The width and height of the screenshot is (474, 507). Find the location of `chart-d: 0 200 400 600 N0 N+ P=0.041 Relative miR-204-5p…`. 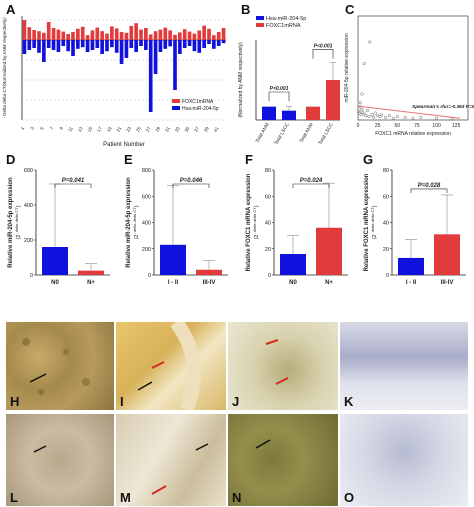

chart-d: 0 200 400 600 N0 N+ P=0.041 Relative miR-204-5p… is located at coordinates (59, 227).